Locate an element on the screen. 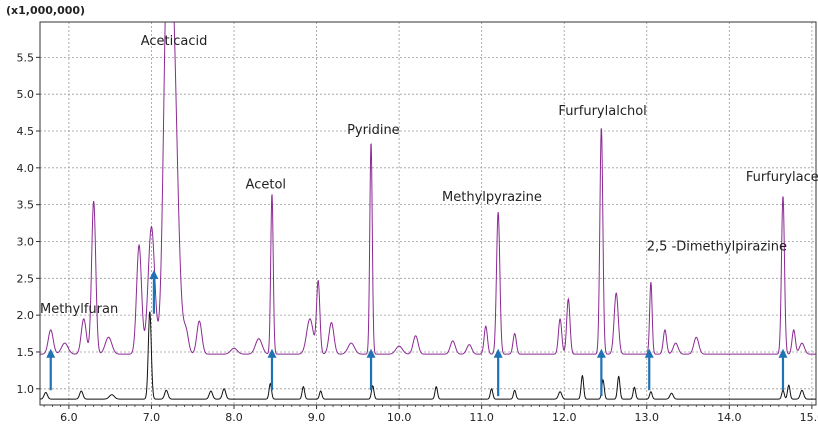  x-tick-label: 9.0 is located at coordinates (317, 417).